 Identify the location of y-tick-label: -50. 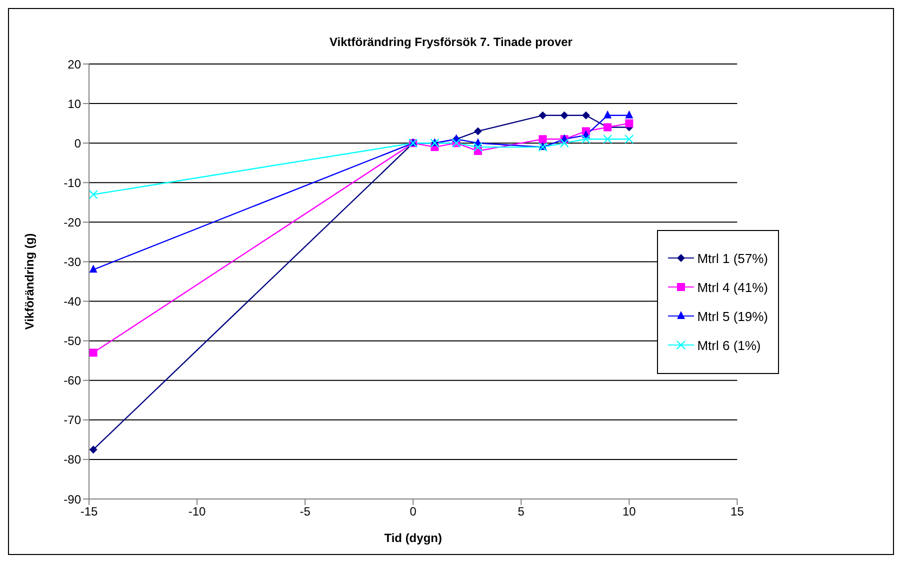
(73, 341).